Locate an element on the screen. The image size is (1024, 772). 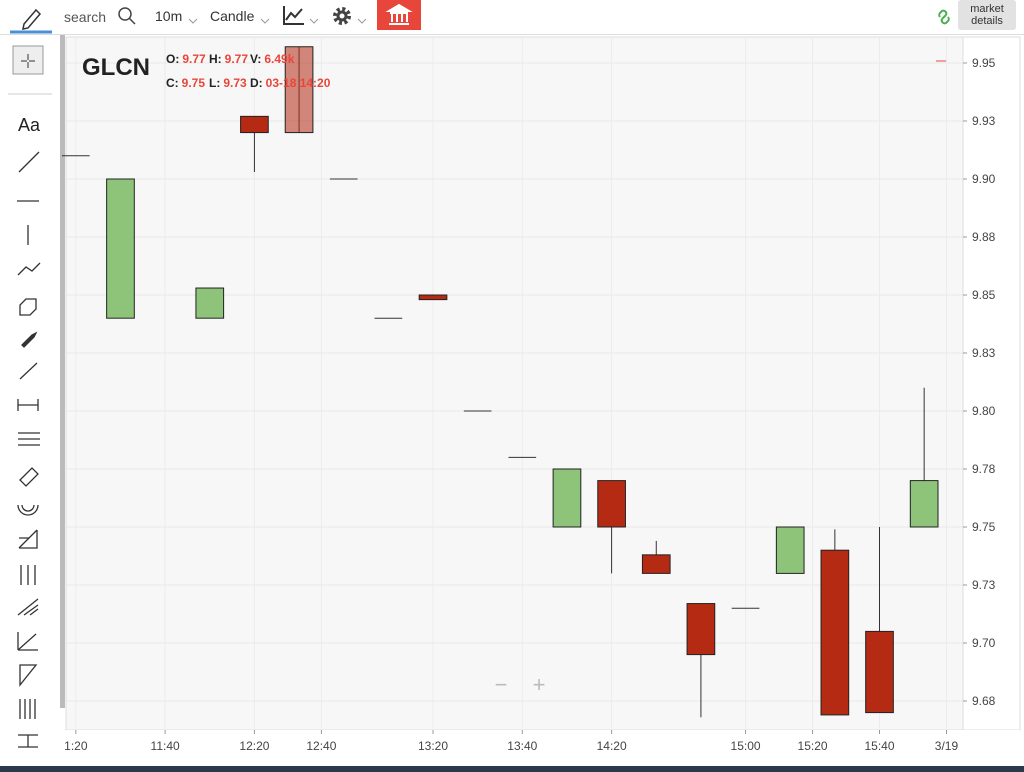
chart-style-select: Candle is located at coordinates (232, 16).